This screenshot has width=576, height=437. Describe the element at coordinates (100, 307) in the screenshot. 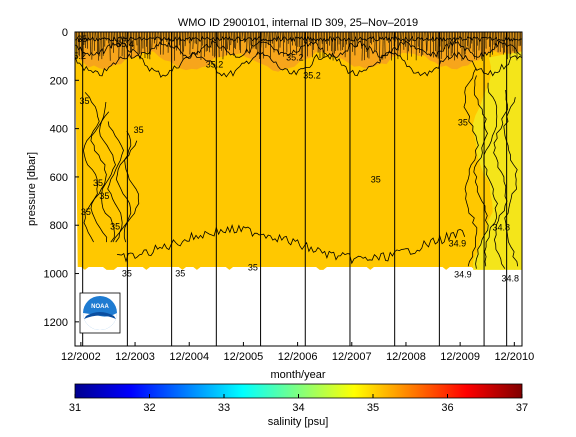

I see `logo-text: NOAA` at that location.